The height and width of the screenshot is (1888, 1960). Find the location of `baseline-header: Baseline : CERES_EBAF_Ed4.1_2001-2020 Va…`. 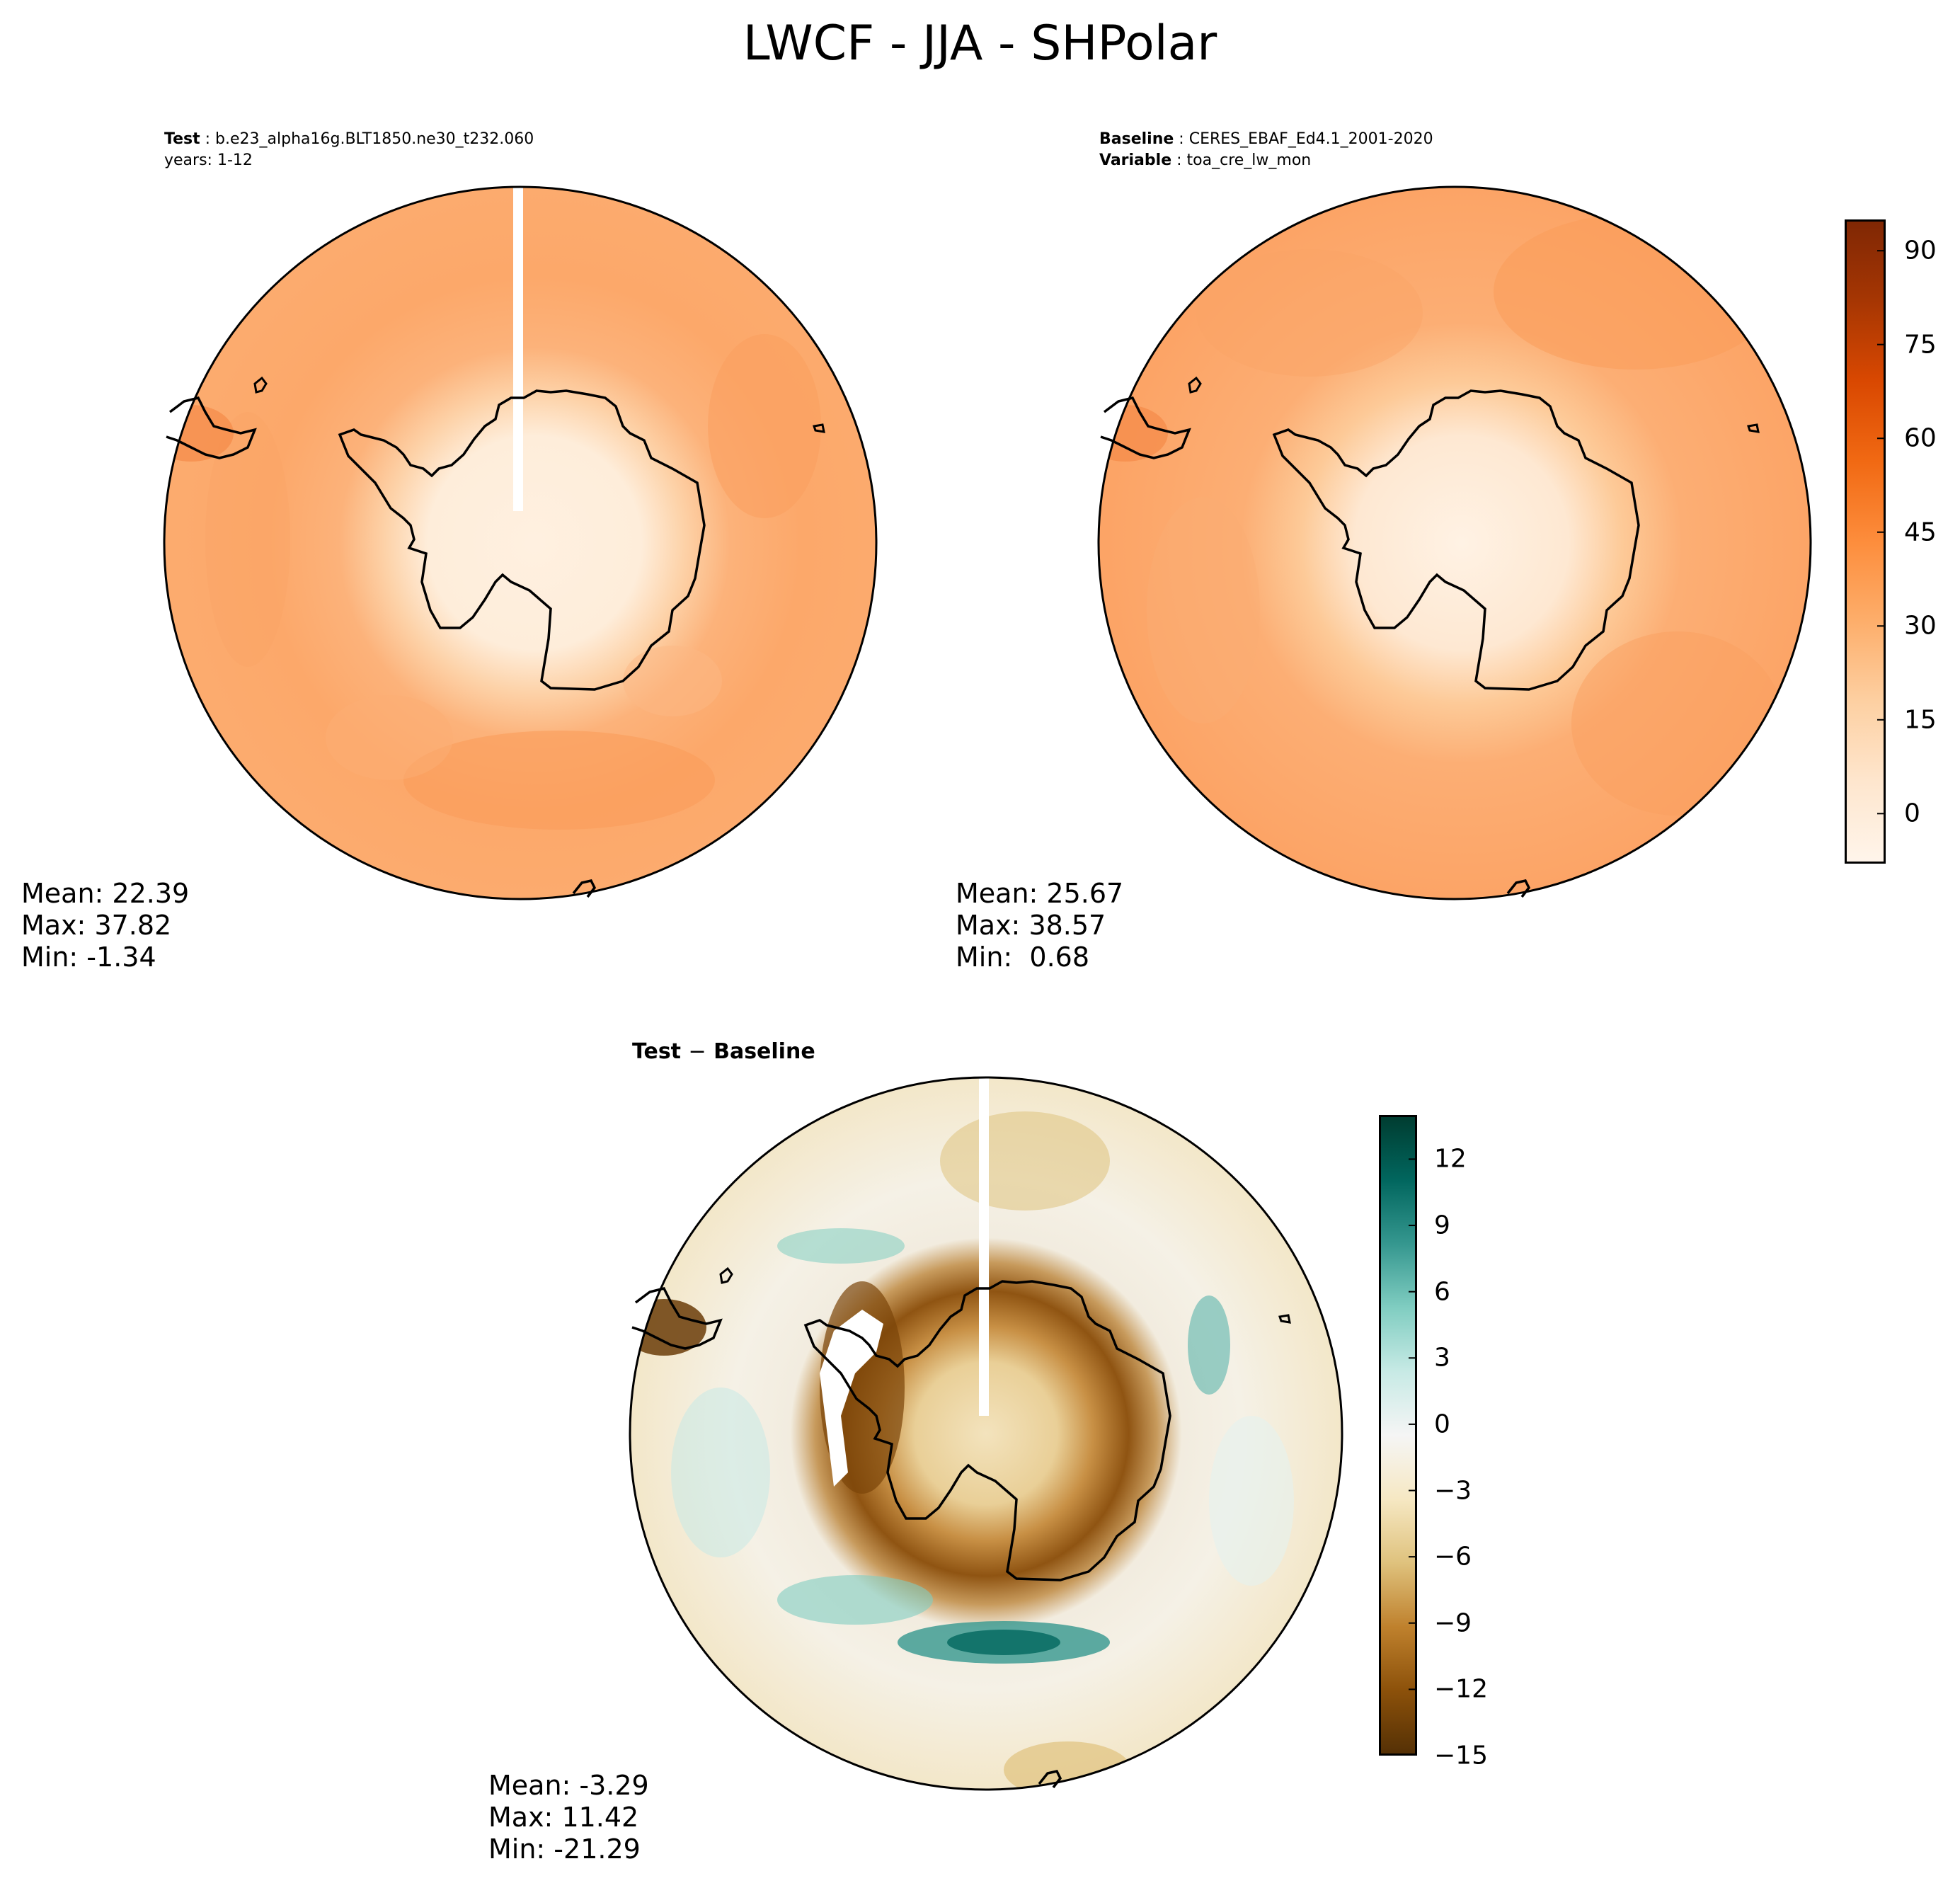

baseline-header: Baseline : CERES_EBAF_Ed4.1_2001-2020 Va… is located at coordinates (1266, 149).